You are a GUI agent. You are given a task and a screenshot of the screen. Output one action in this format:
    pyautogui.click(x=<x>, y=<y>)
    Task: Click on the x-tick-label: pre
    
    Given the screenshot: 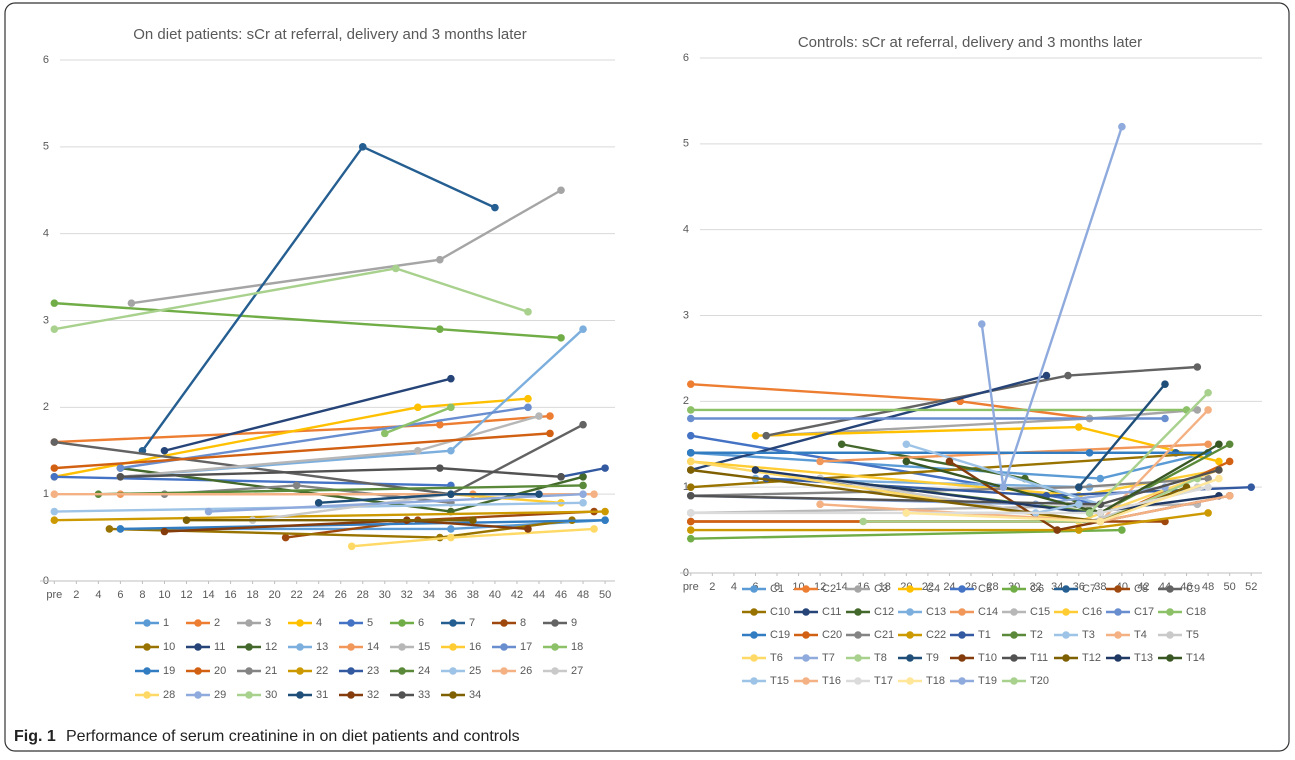 What is the action you would take?
    pyautogui.click(x=54, y=595)
    